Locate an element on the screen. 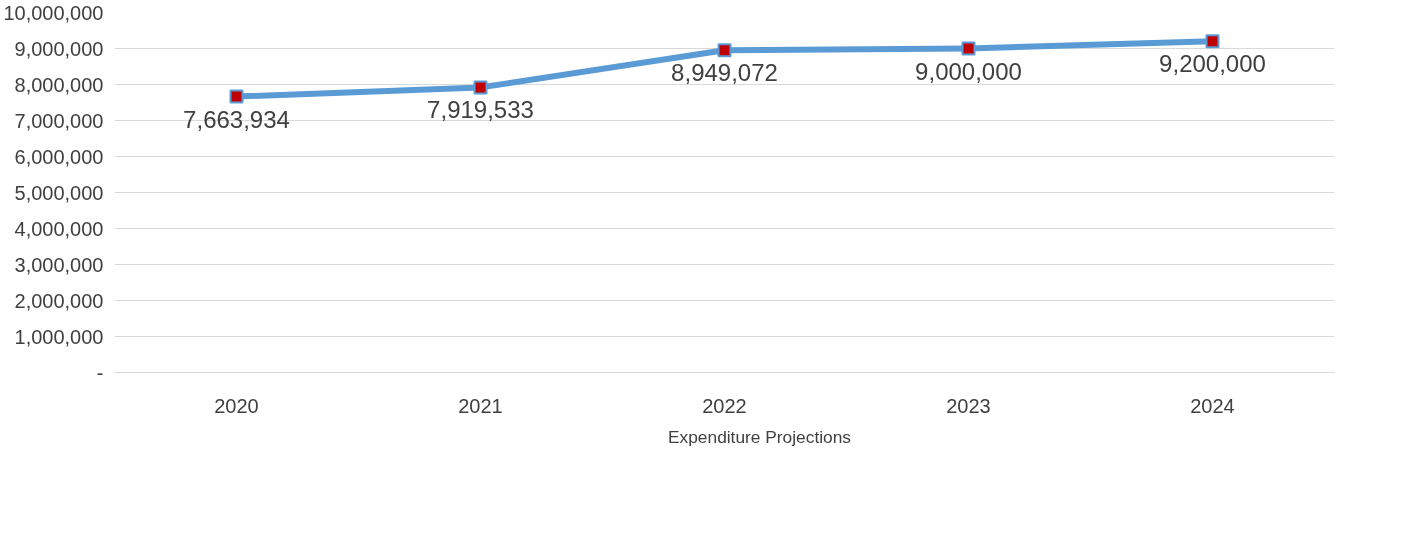  data-label: 7,919,533 is located at coordinates (480, 110).